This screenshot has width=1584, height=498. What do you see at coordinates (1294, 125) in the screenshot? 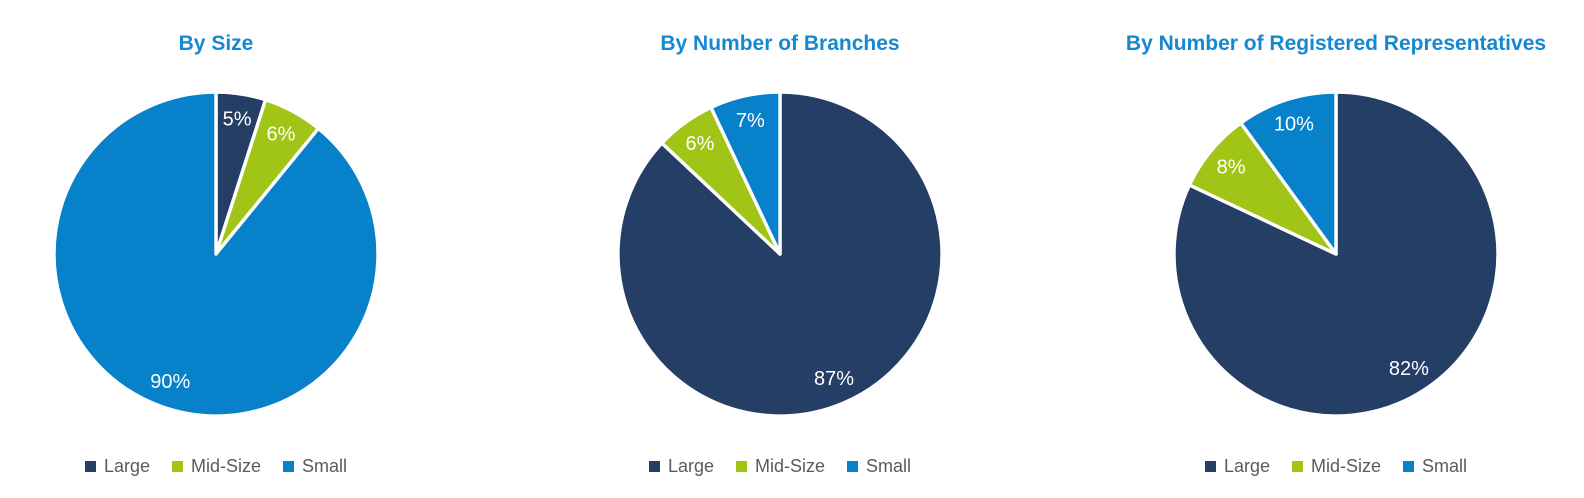
I see `slice-data-label: 10%` at bounding box center [1294, 125].